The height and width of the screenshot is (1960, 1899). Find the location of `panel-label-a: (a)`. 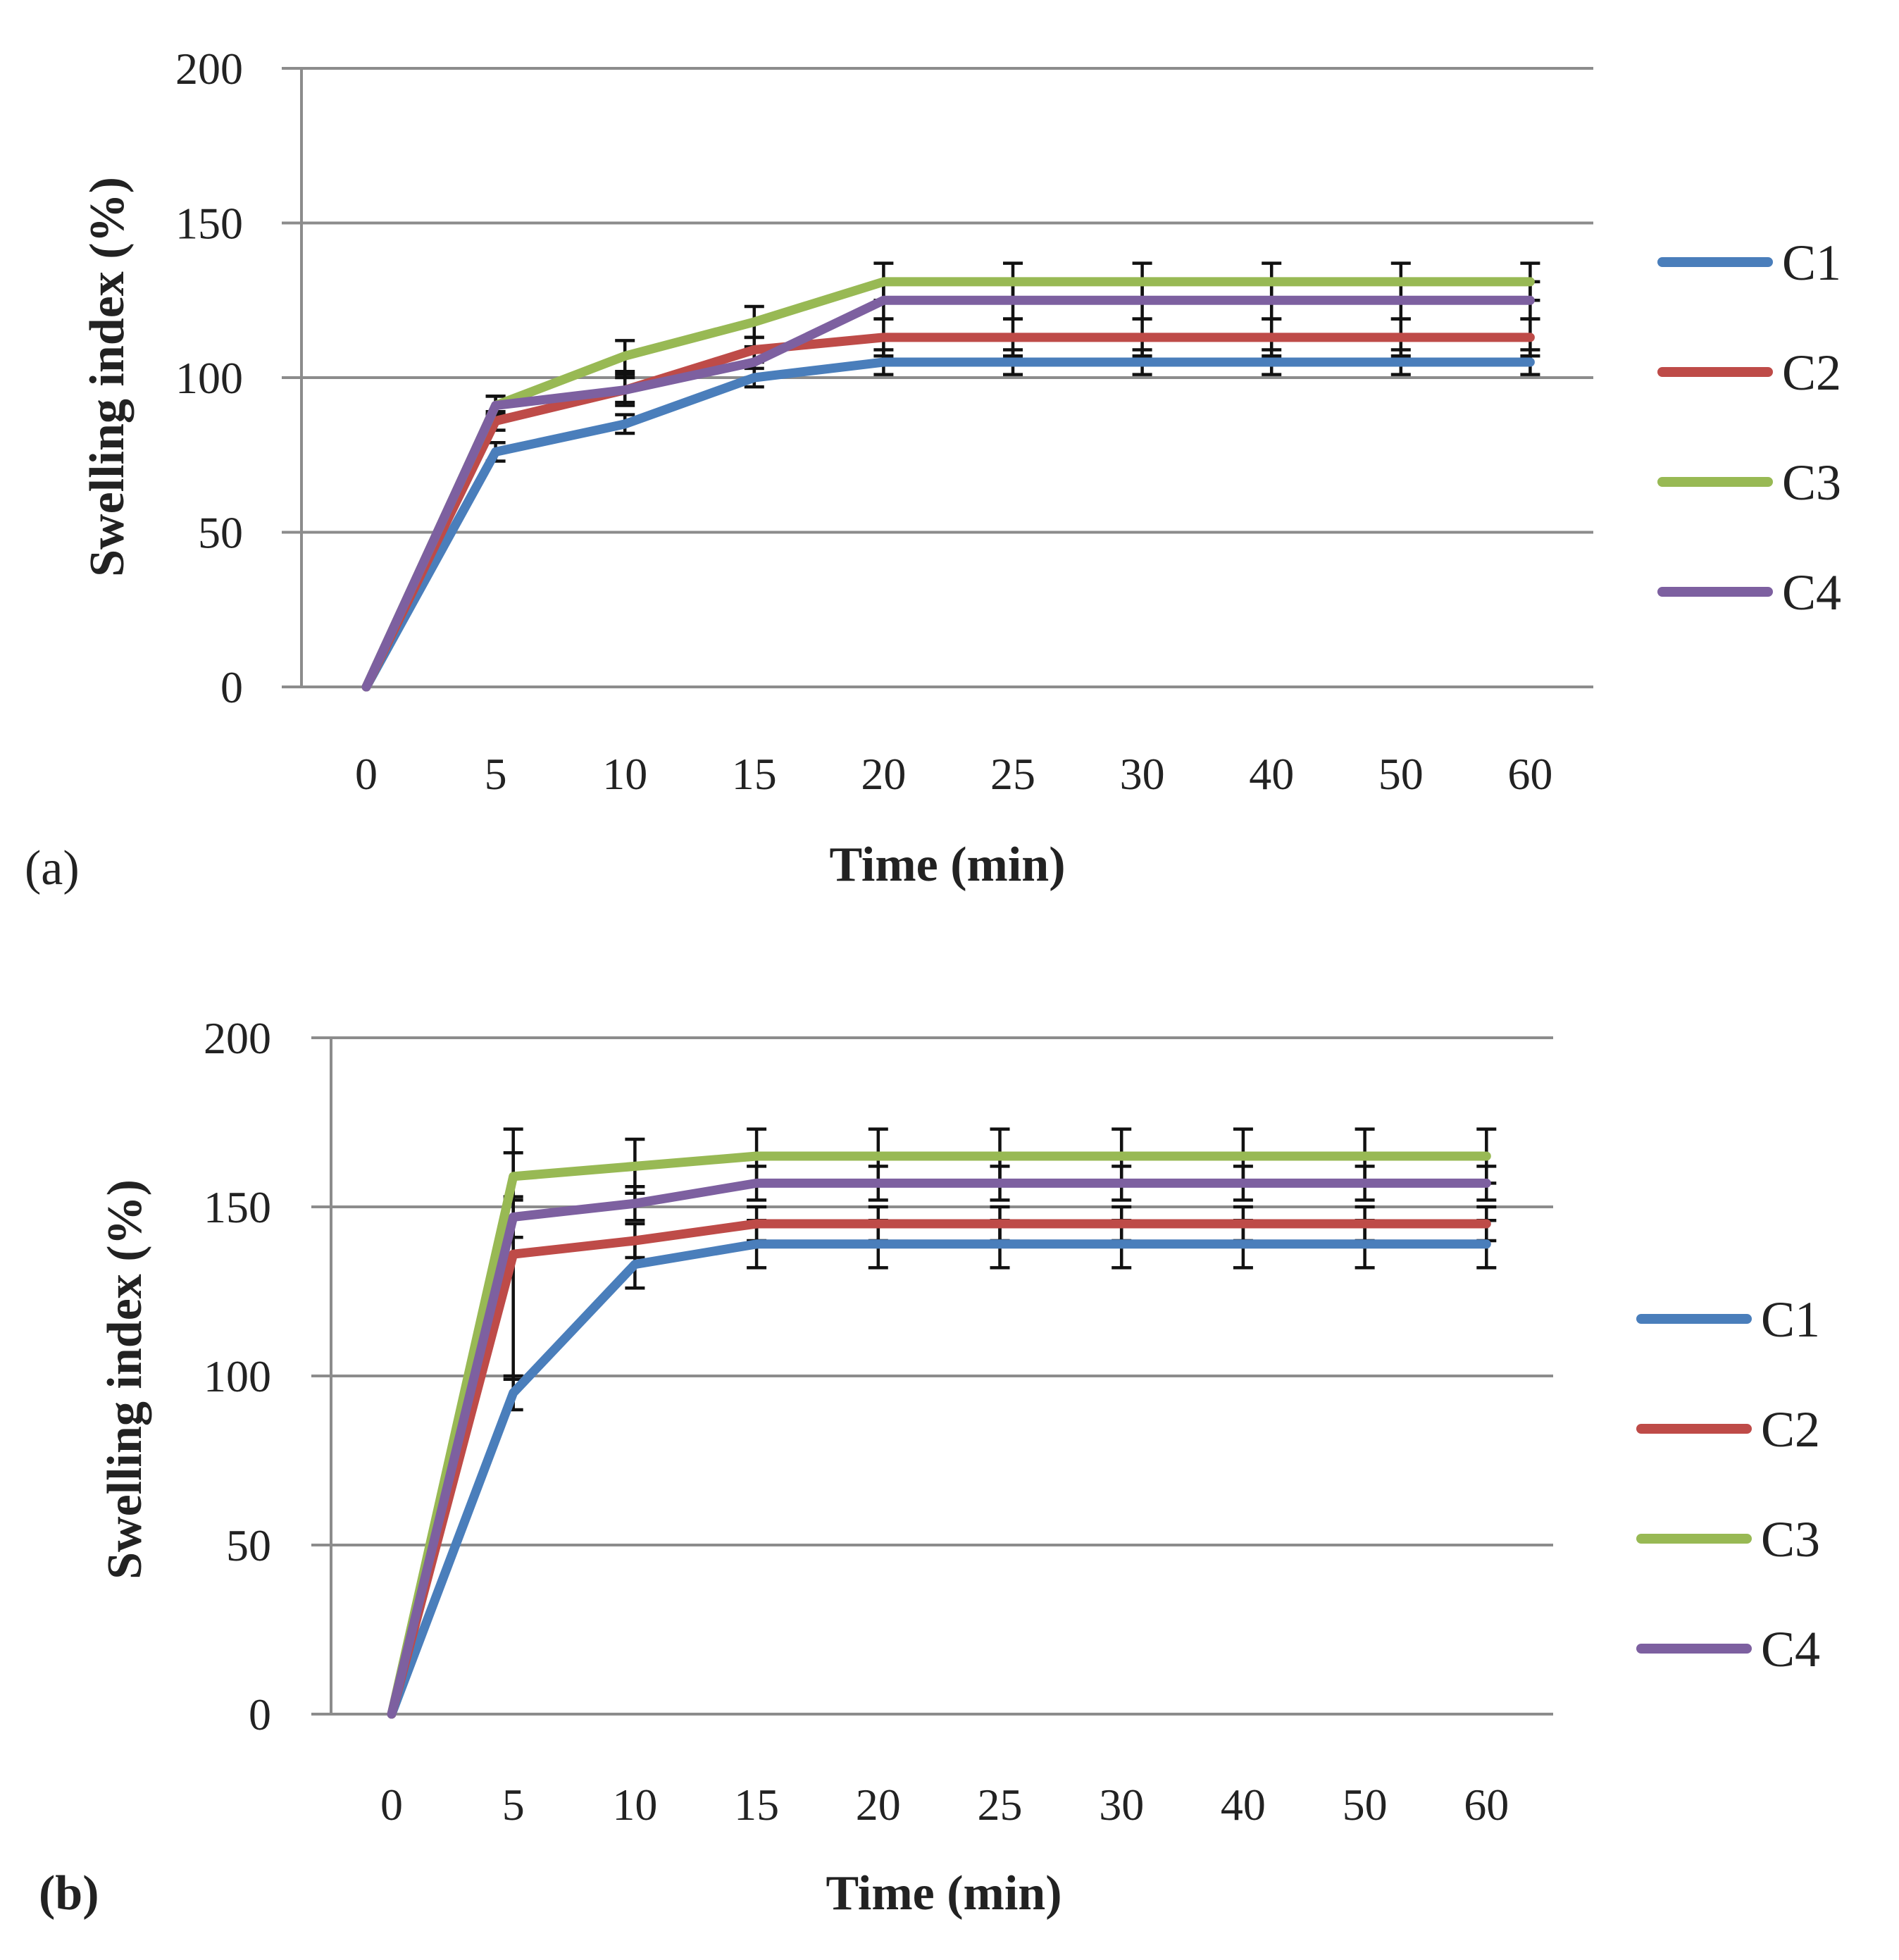

panel-label-a: (a) is located at coordinates (53, 868).